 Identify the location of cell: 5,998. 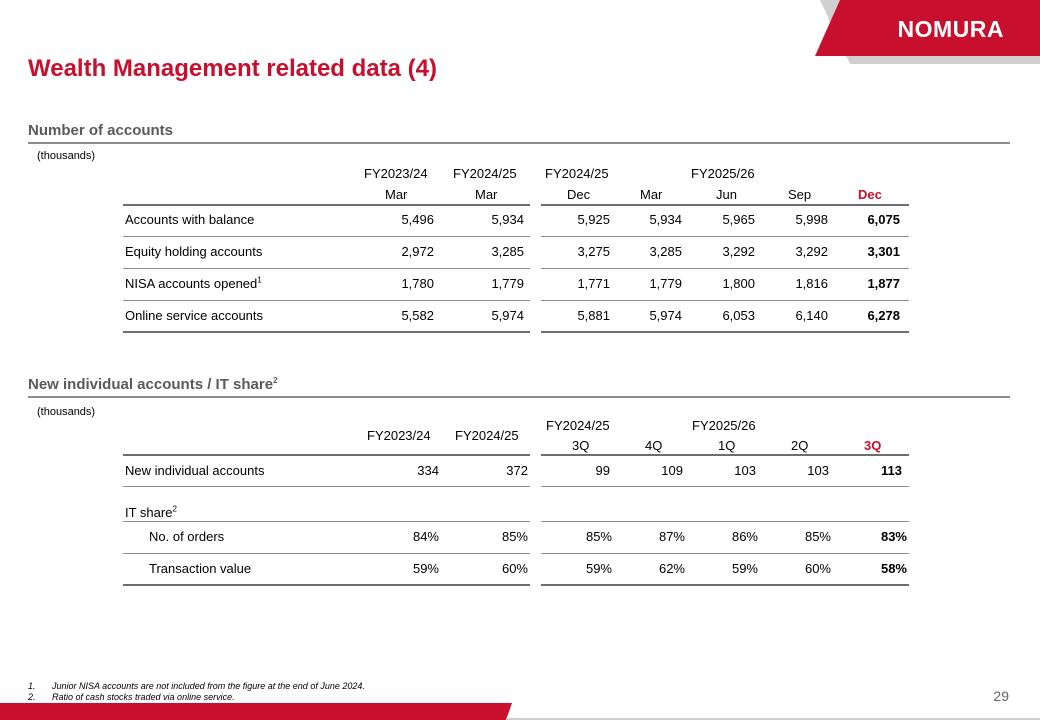
(811, 219).